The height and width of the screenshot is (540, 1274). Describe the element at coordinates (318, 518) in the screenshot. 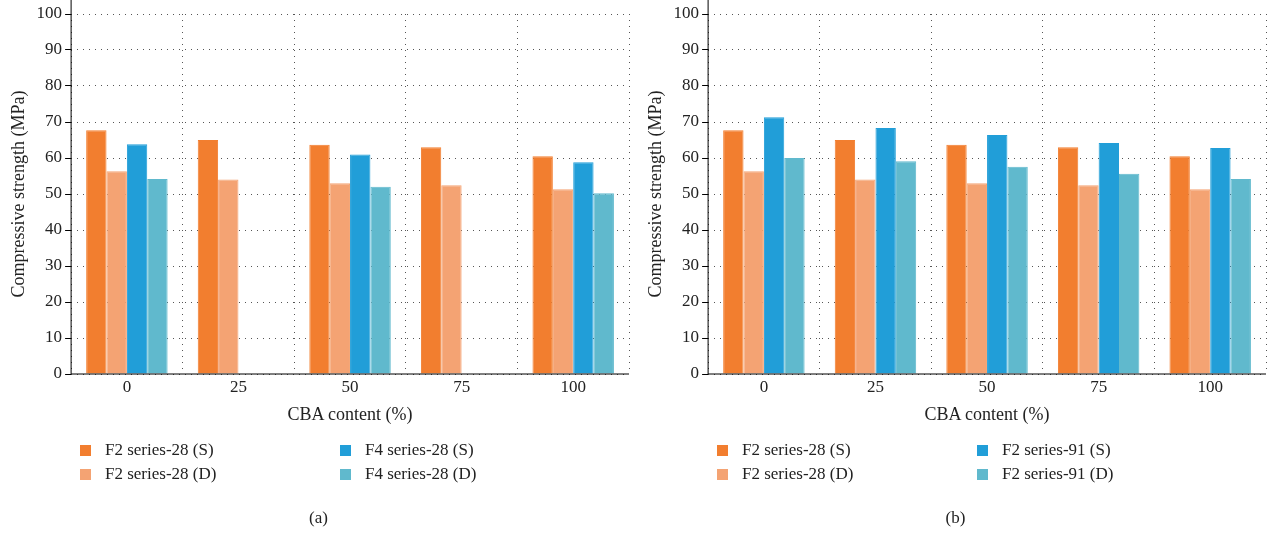

I see `text: (a)` at that location.